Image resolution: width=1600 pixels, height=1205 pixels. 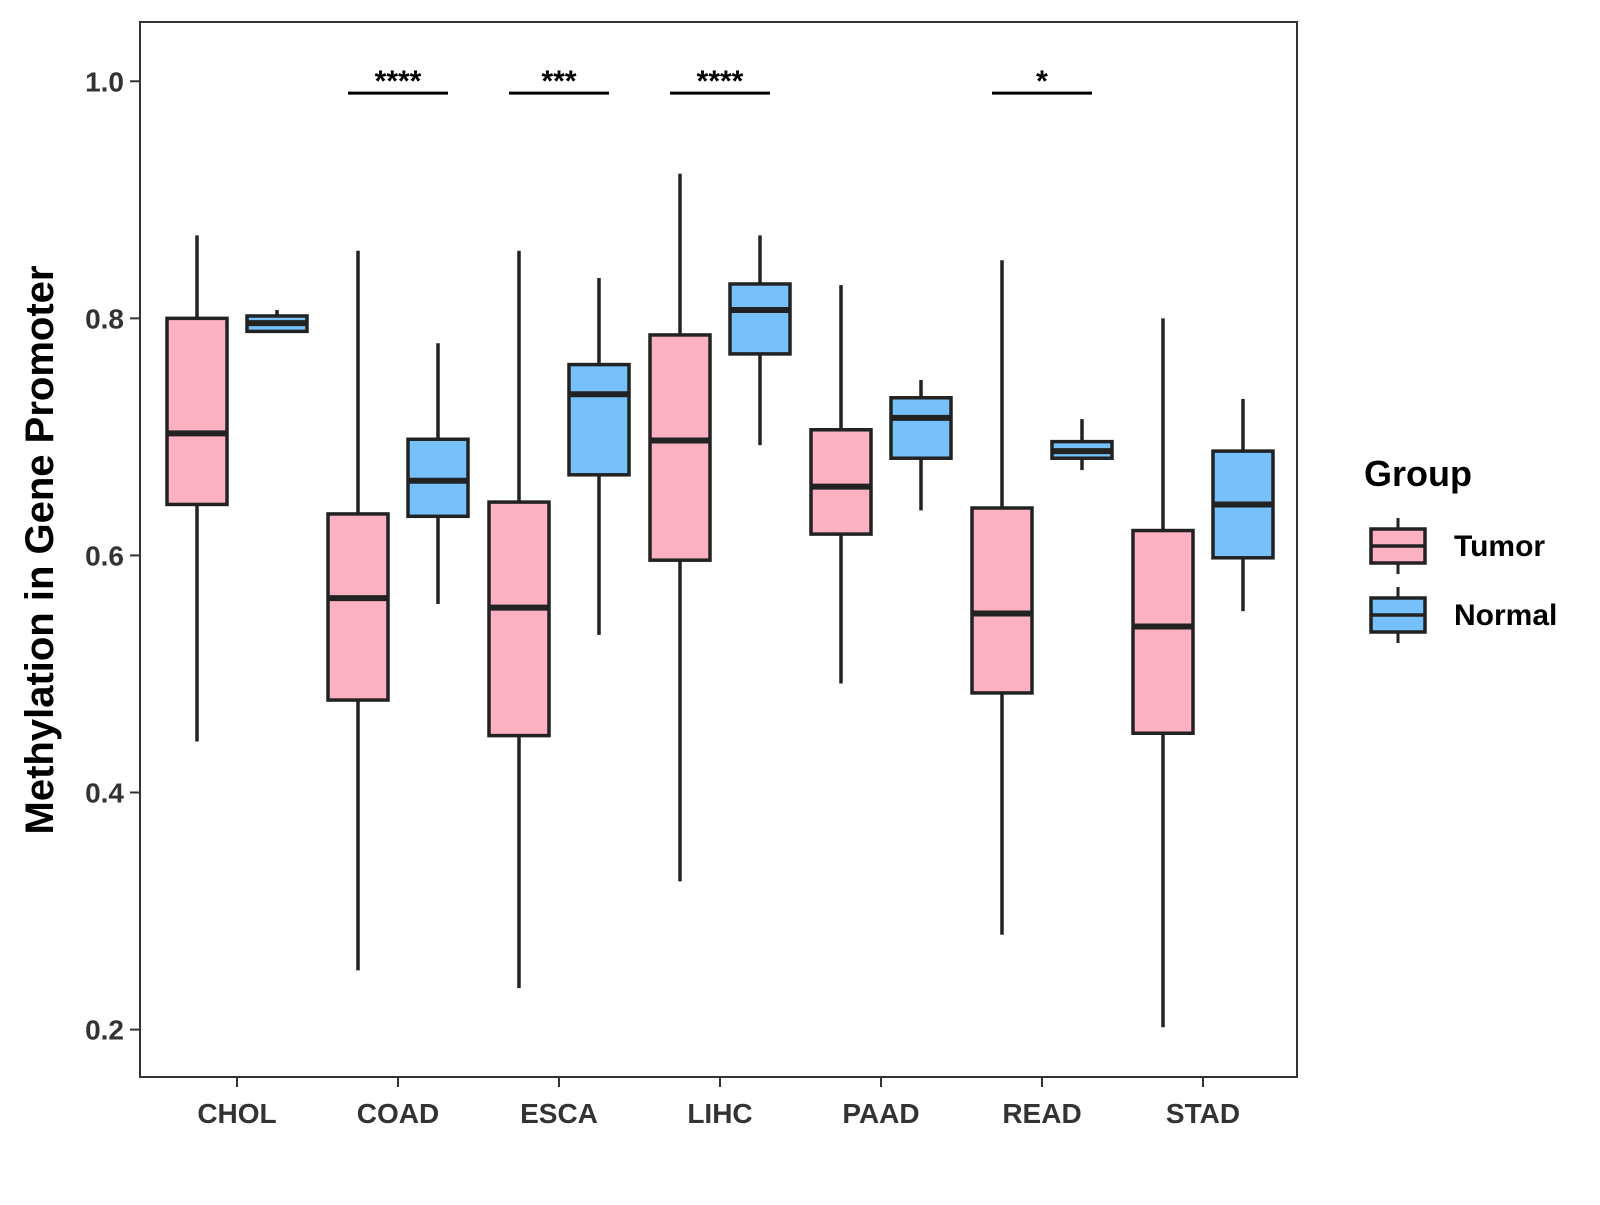 What do you see at coordinates (1082, 445) in the screenshot?
I see `box-normal-read` at bounding box center [1082, 445].